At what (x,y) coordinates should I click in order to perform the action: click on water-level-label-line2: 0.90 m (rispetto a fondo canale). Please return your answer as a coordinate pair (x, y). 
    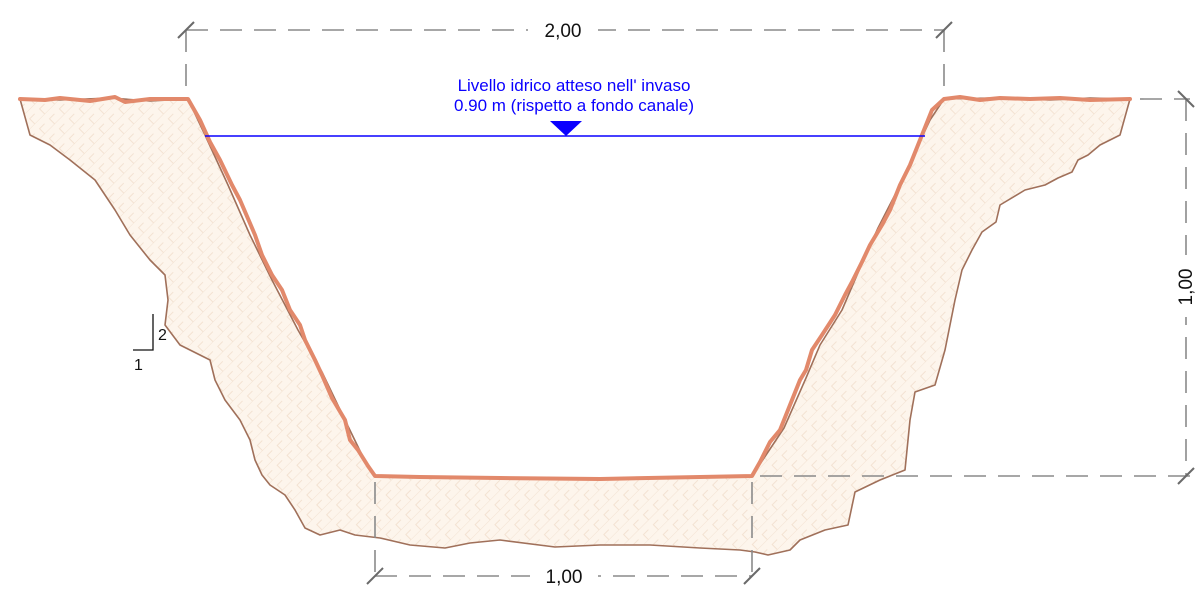
    Looking at the image, I should click on (574, 105).